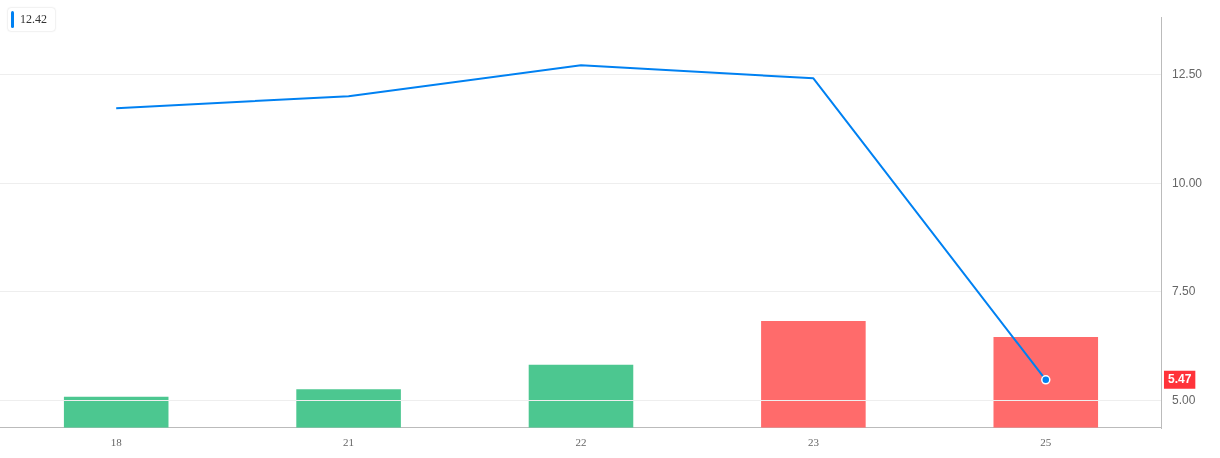 The width and height of the screenshot is (1220, 458). I want to click on x-tick-label: 18, so click(116, 442).